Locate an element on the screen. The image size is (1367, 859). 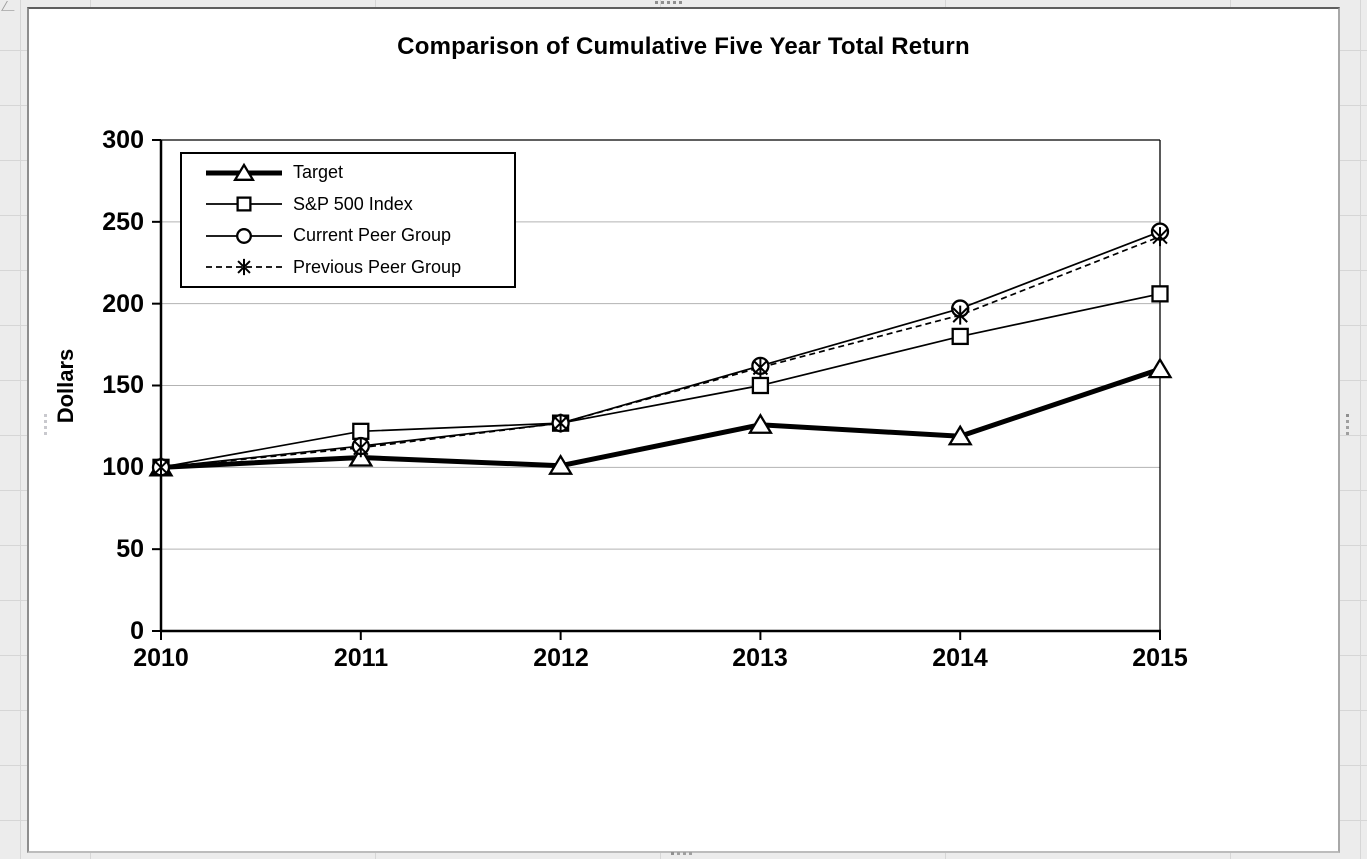
legend-sample-triangle-line-icon is located at coordinates (244, 171).